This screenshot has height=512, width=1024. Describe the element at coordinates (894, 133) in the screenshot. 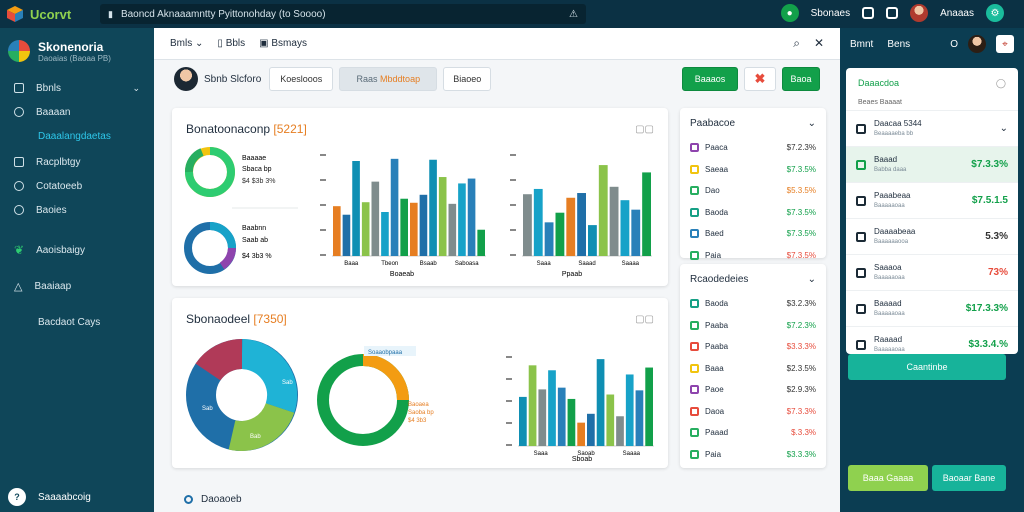

I see `item-subtitle: Beaaaaeba bb` at that location.